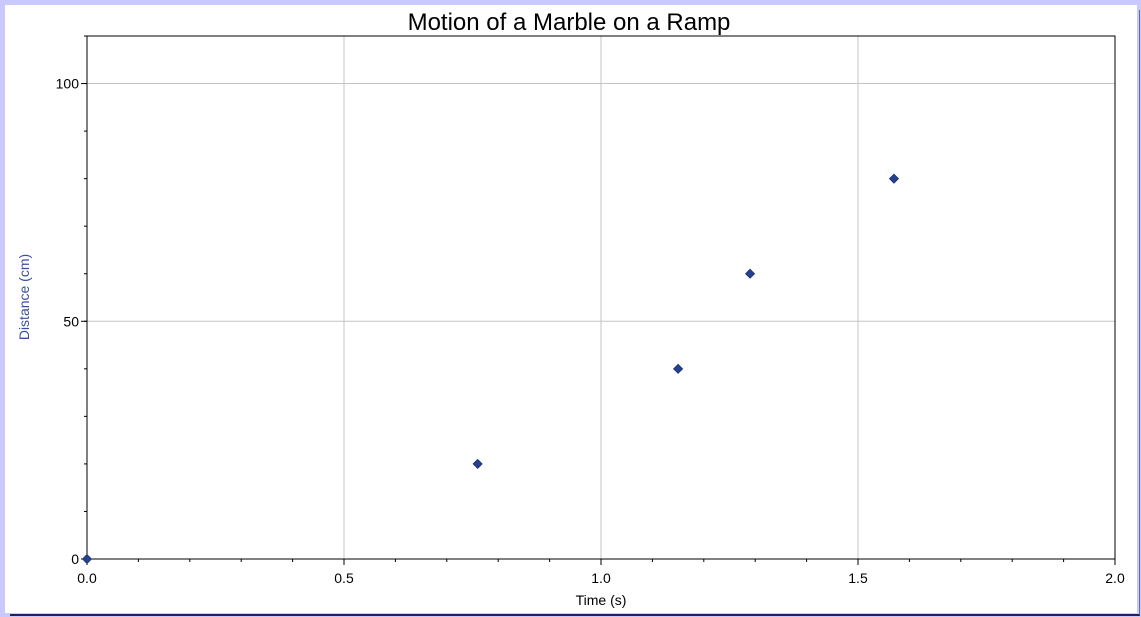  I want to click on y-axis-ticks: 0 50 100, so click(71, 321).